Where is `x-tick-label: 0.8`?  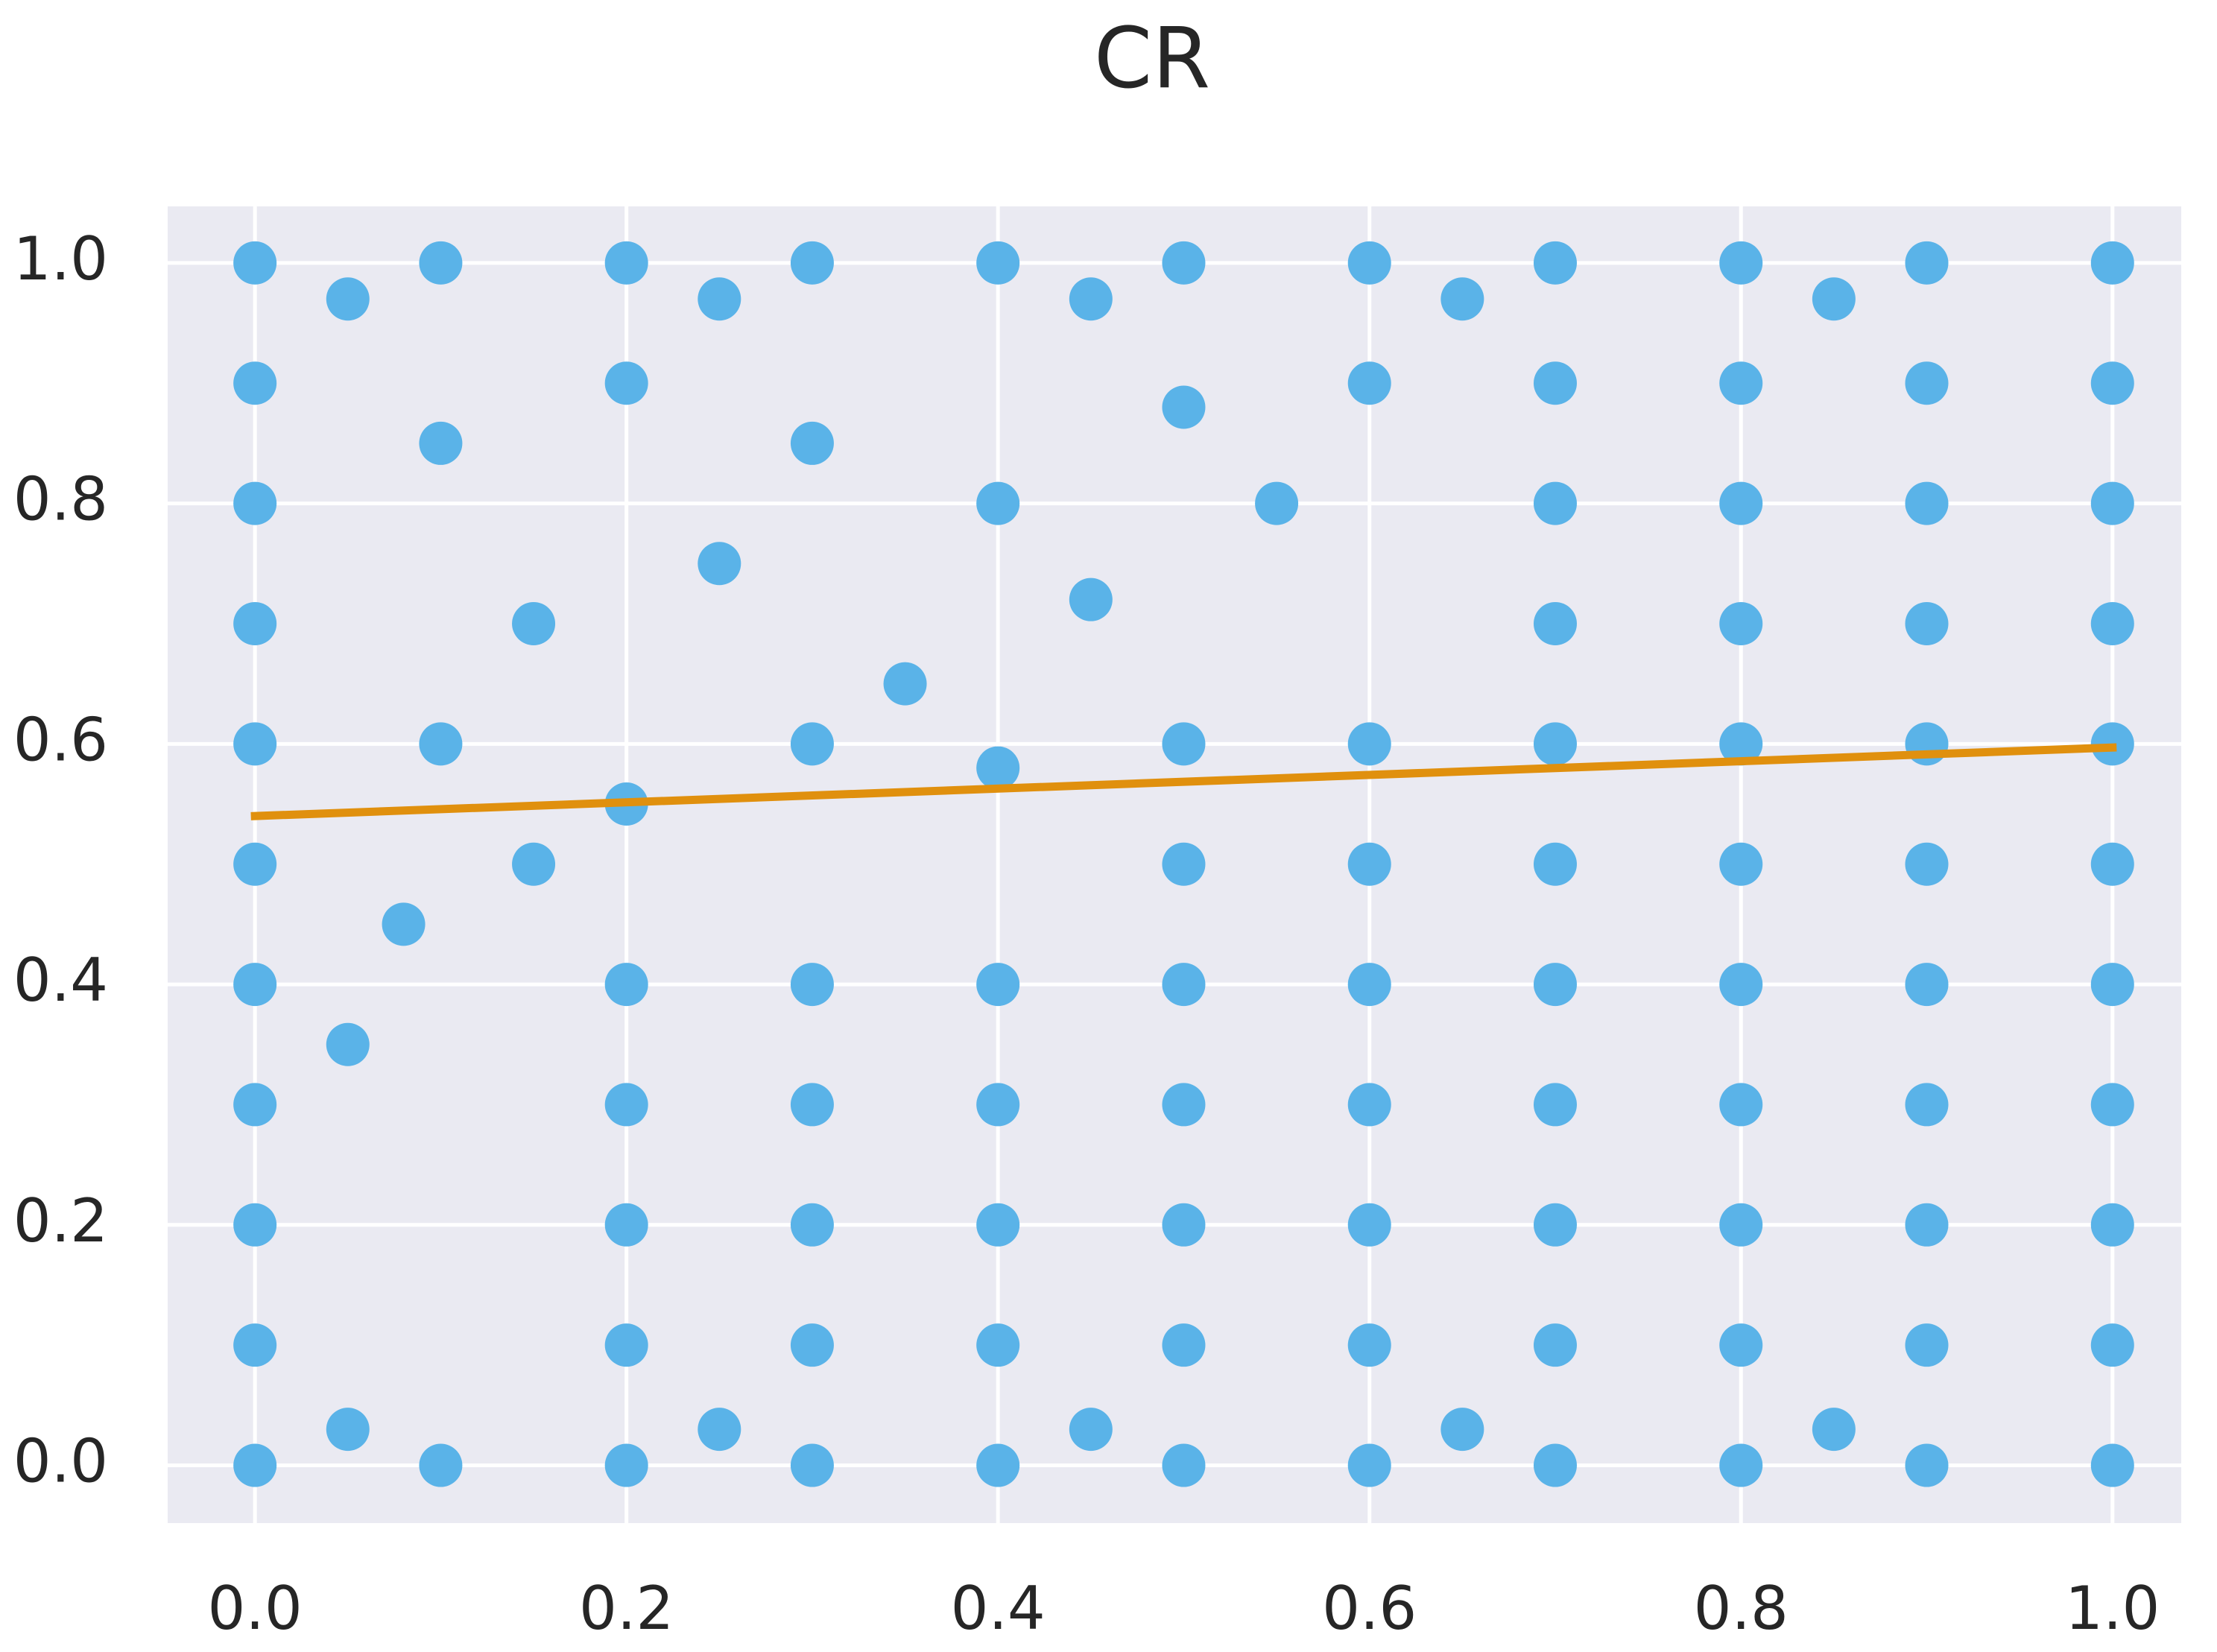
x-tick-label: 0.8 is located at coordinates (1742, 1609).